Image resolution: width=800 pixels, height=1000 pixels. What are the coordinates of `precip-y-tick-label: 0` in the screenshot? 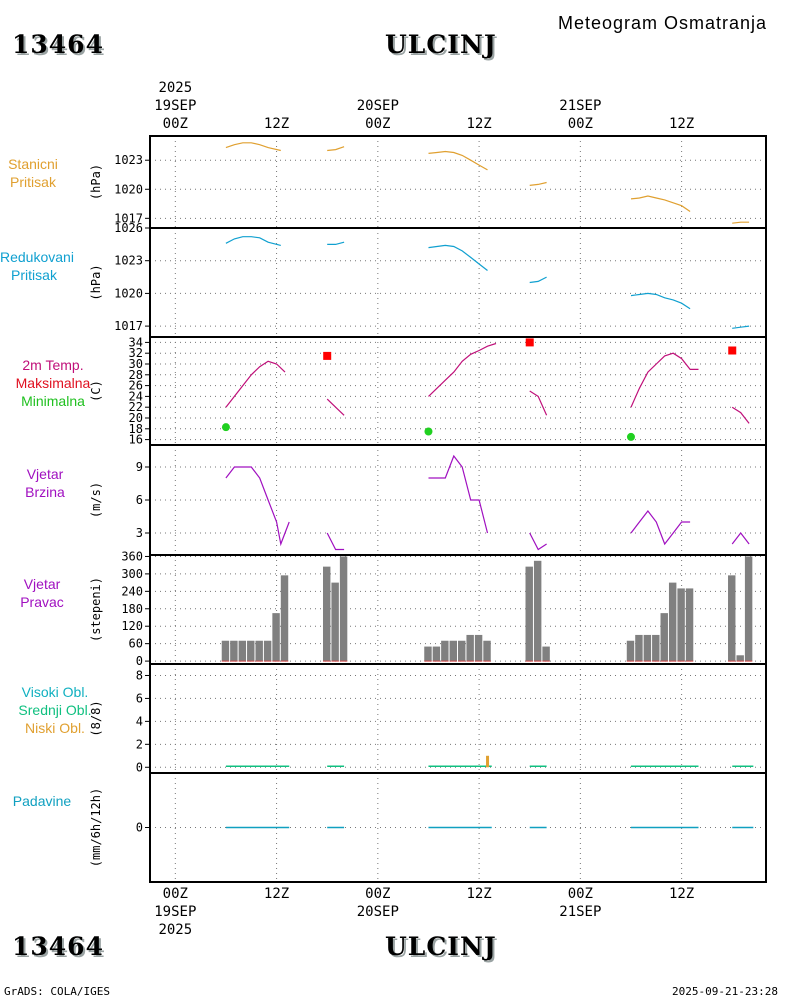 It's located at (139, 828).